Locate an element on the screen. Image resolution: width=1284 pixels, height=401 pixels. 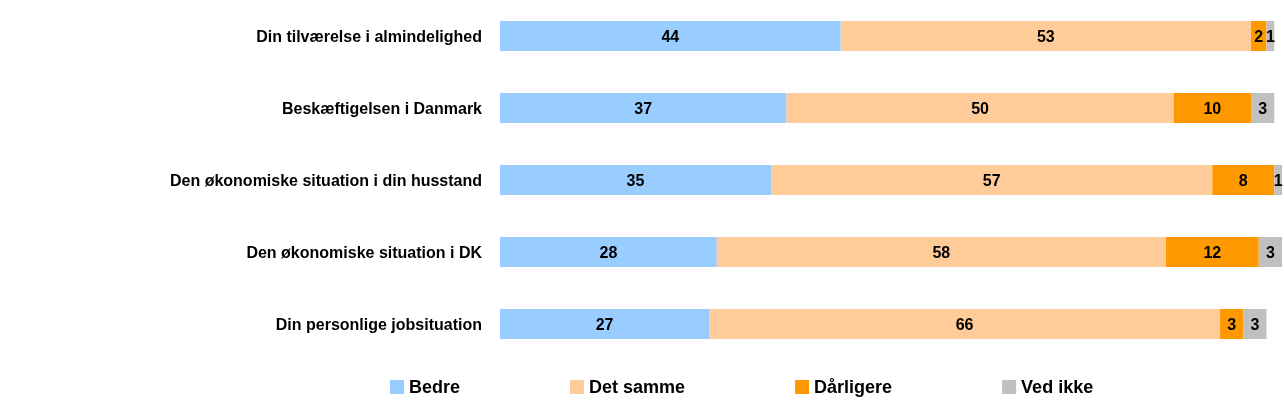
data-label: 27 is located at coordinates (604, 324).